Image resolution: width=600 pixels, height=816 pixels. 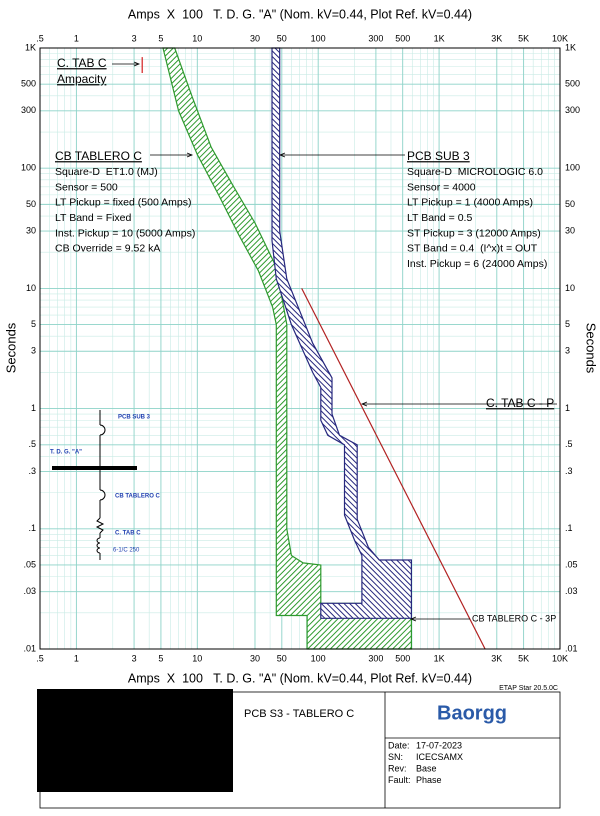 What do you see at coordinates (441, 187) in the screenshot?
I see `curve-detail: Sensor = 4000` at bounding box center [441, 187].